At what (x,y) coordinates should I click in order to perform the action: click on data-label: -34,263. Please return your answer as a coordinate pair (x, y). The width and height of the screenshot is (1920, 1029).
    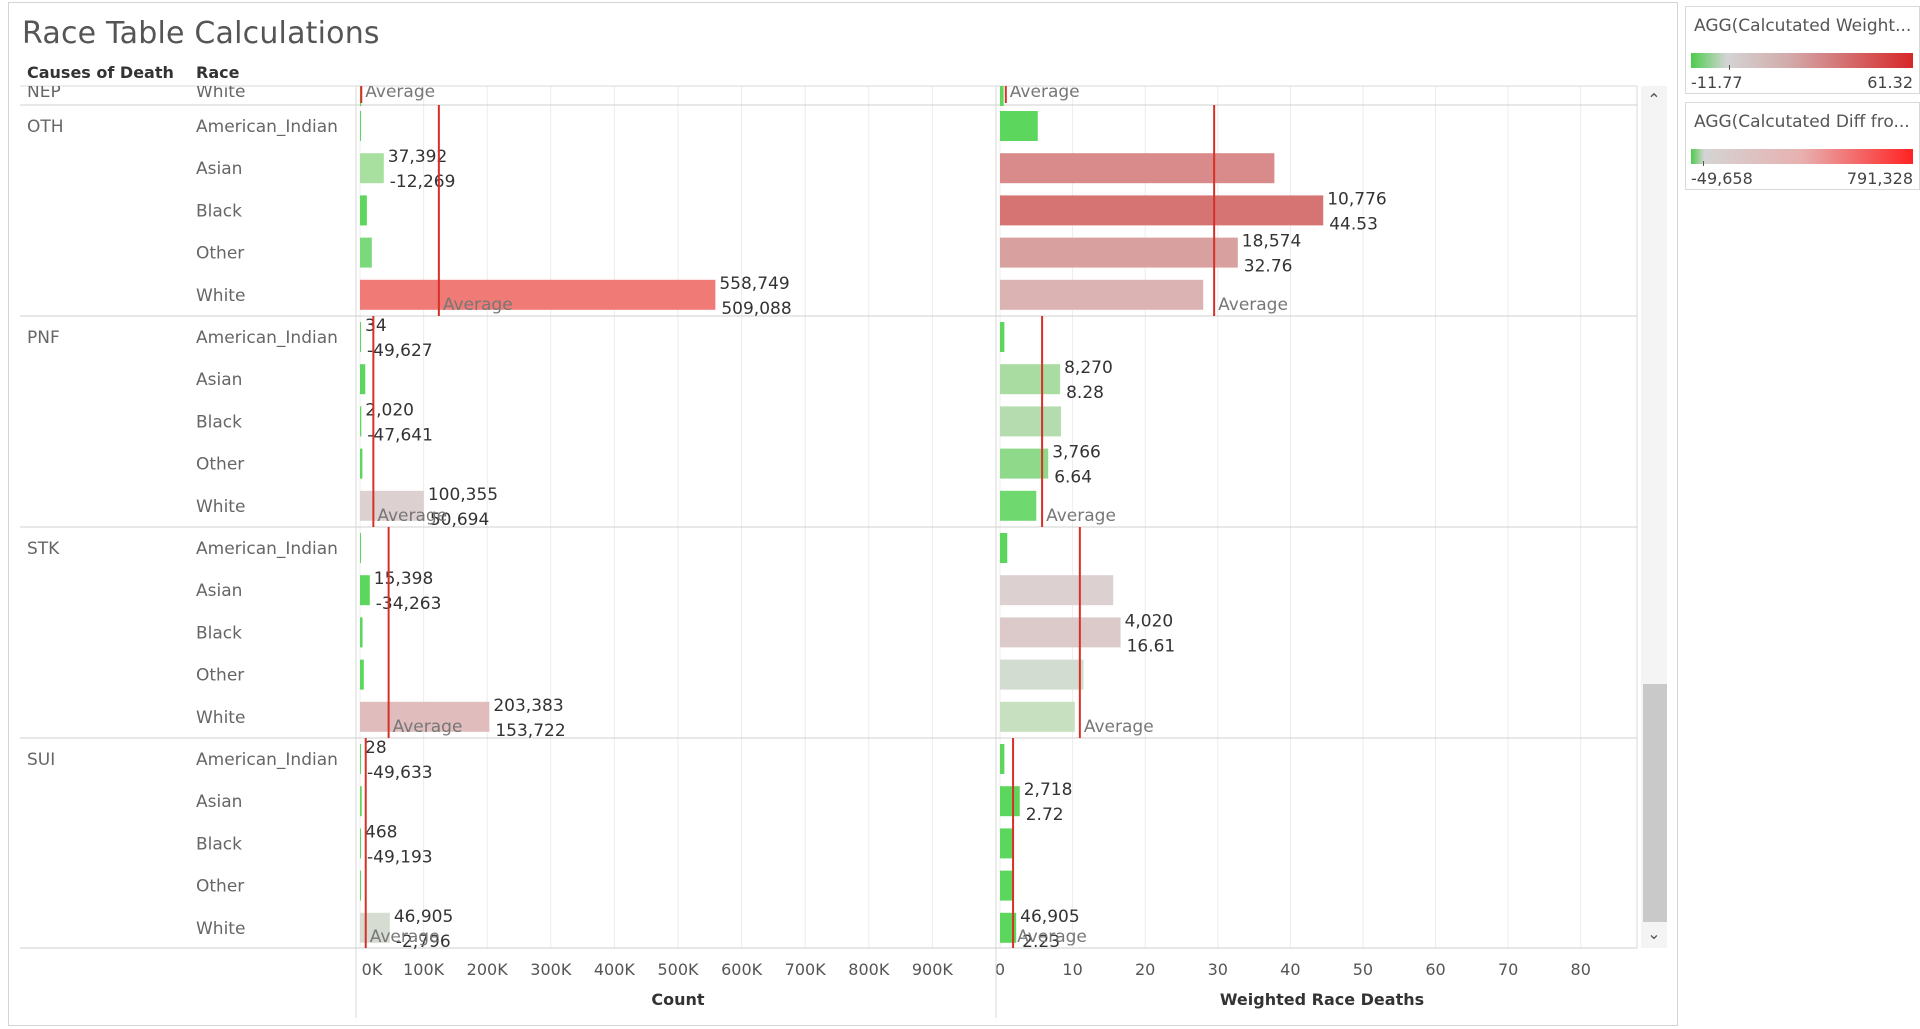
    Looking at the image, I should click on (409, 604).